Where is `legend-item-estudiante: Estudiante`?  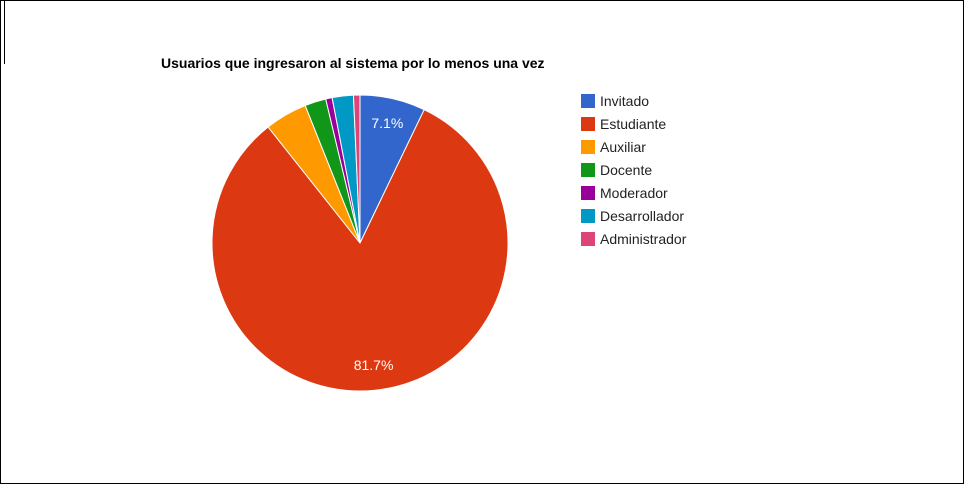
legend-item-estudiante: Estudiante is located at coordinates (623, 124).